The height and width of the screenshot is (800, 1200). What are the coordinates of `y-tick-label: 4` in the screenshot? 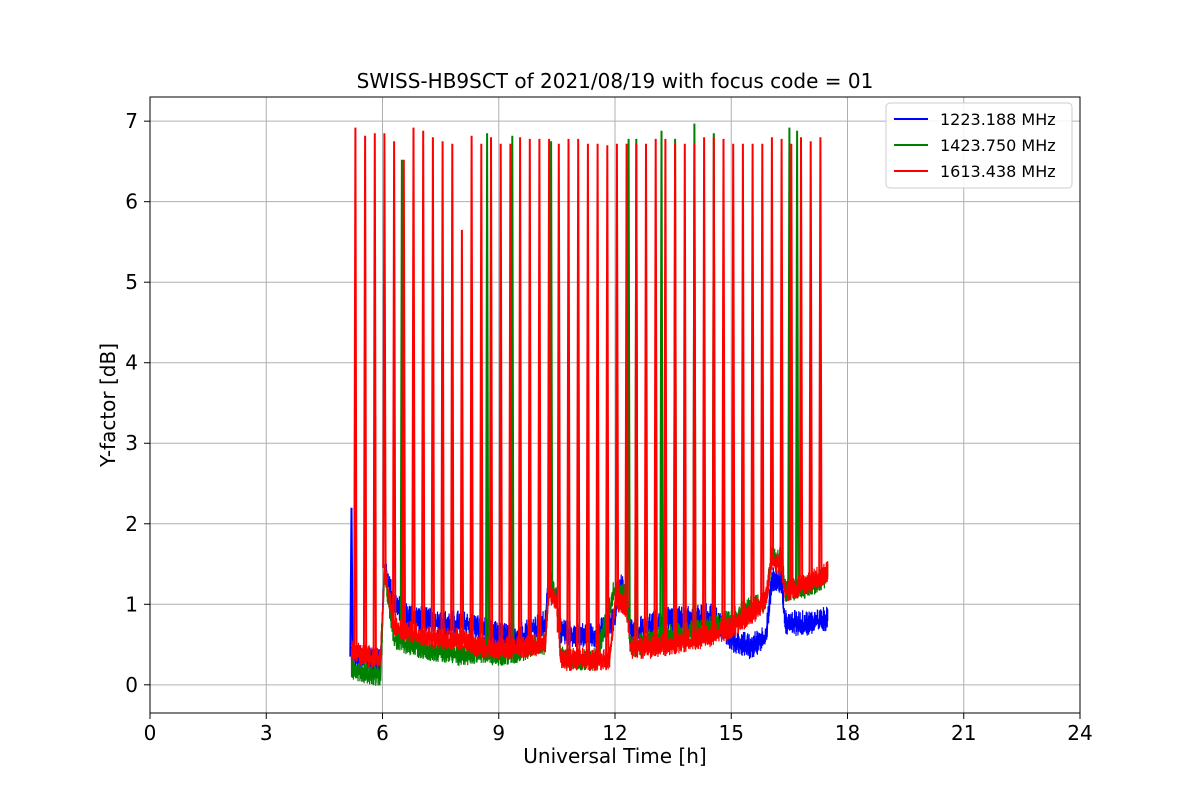 It's located at (131, 363).